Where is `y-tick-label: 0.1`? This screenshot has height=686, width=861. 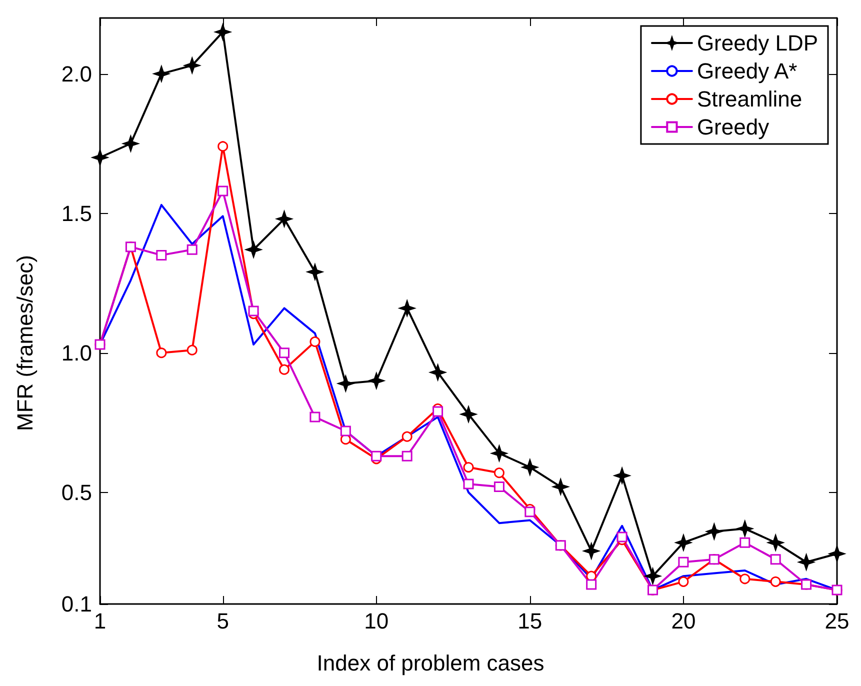 y-tick-label: 0.1 is located at coordinates (76, 604).